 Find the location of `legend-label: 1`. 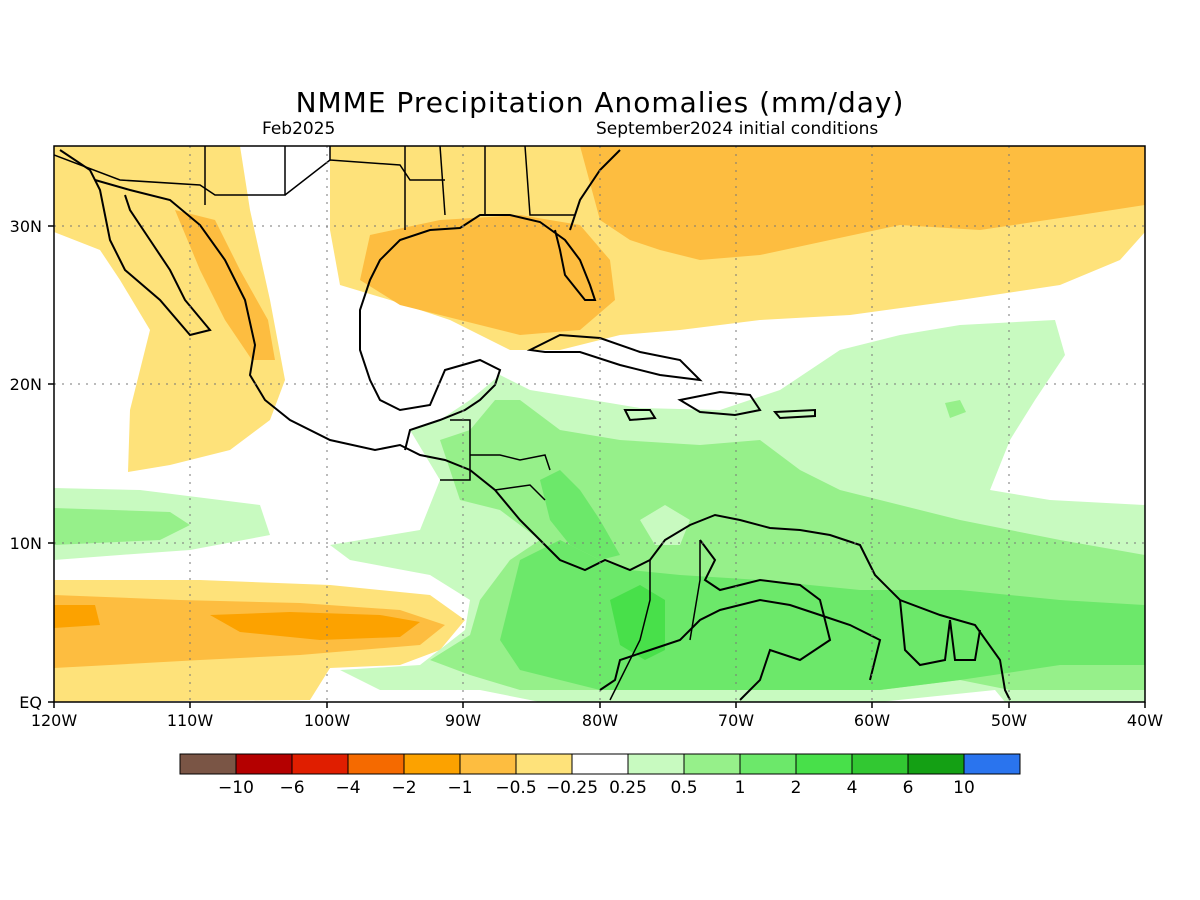

legend-label: 1 is located at coordinates (740, 788).